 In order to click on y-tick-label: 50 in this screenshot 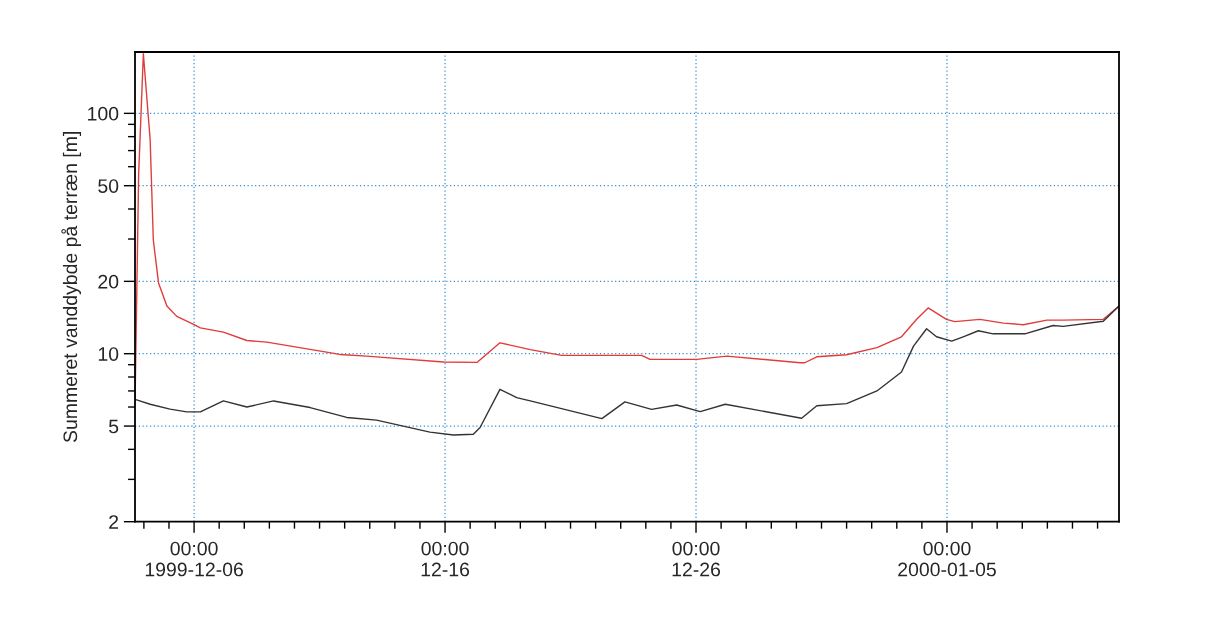, I will do `click(108, 186)`.